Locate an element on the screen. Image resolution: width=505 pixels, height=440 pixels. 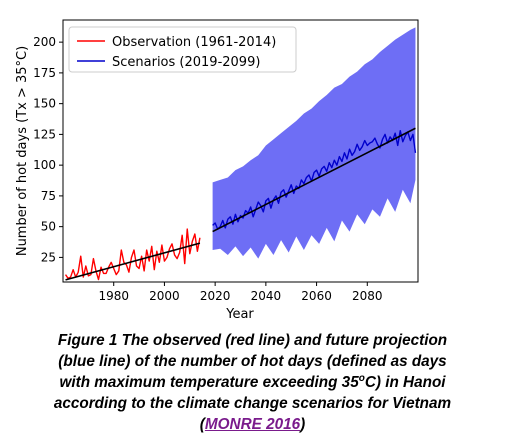
x-tick-label: 2000 is located at coordinates (164, 296).